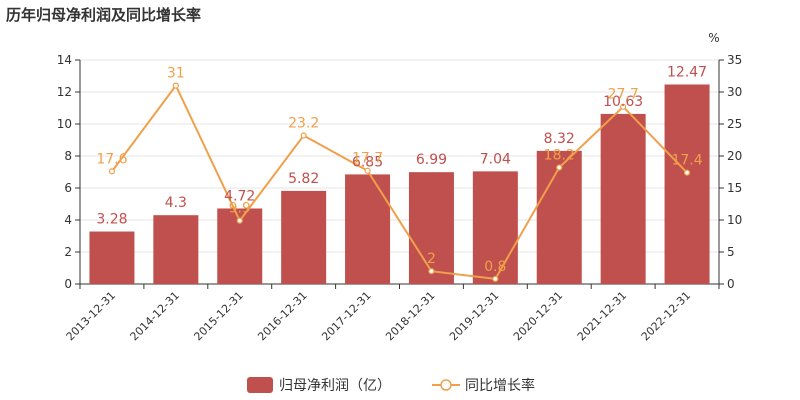 This screenshot has width=800, height=400. What do you see at coordinates (176, 74) in the screenshot?
I see `growth-value-label: 31` at bounding box center [176, 74].